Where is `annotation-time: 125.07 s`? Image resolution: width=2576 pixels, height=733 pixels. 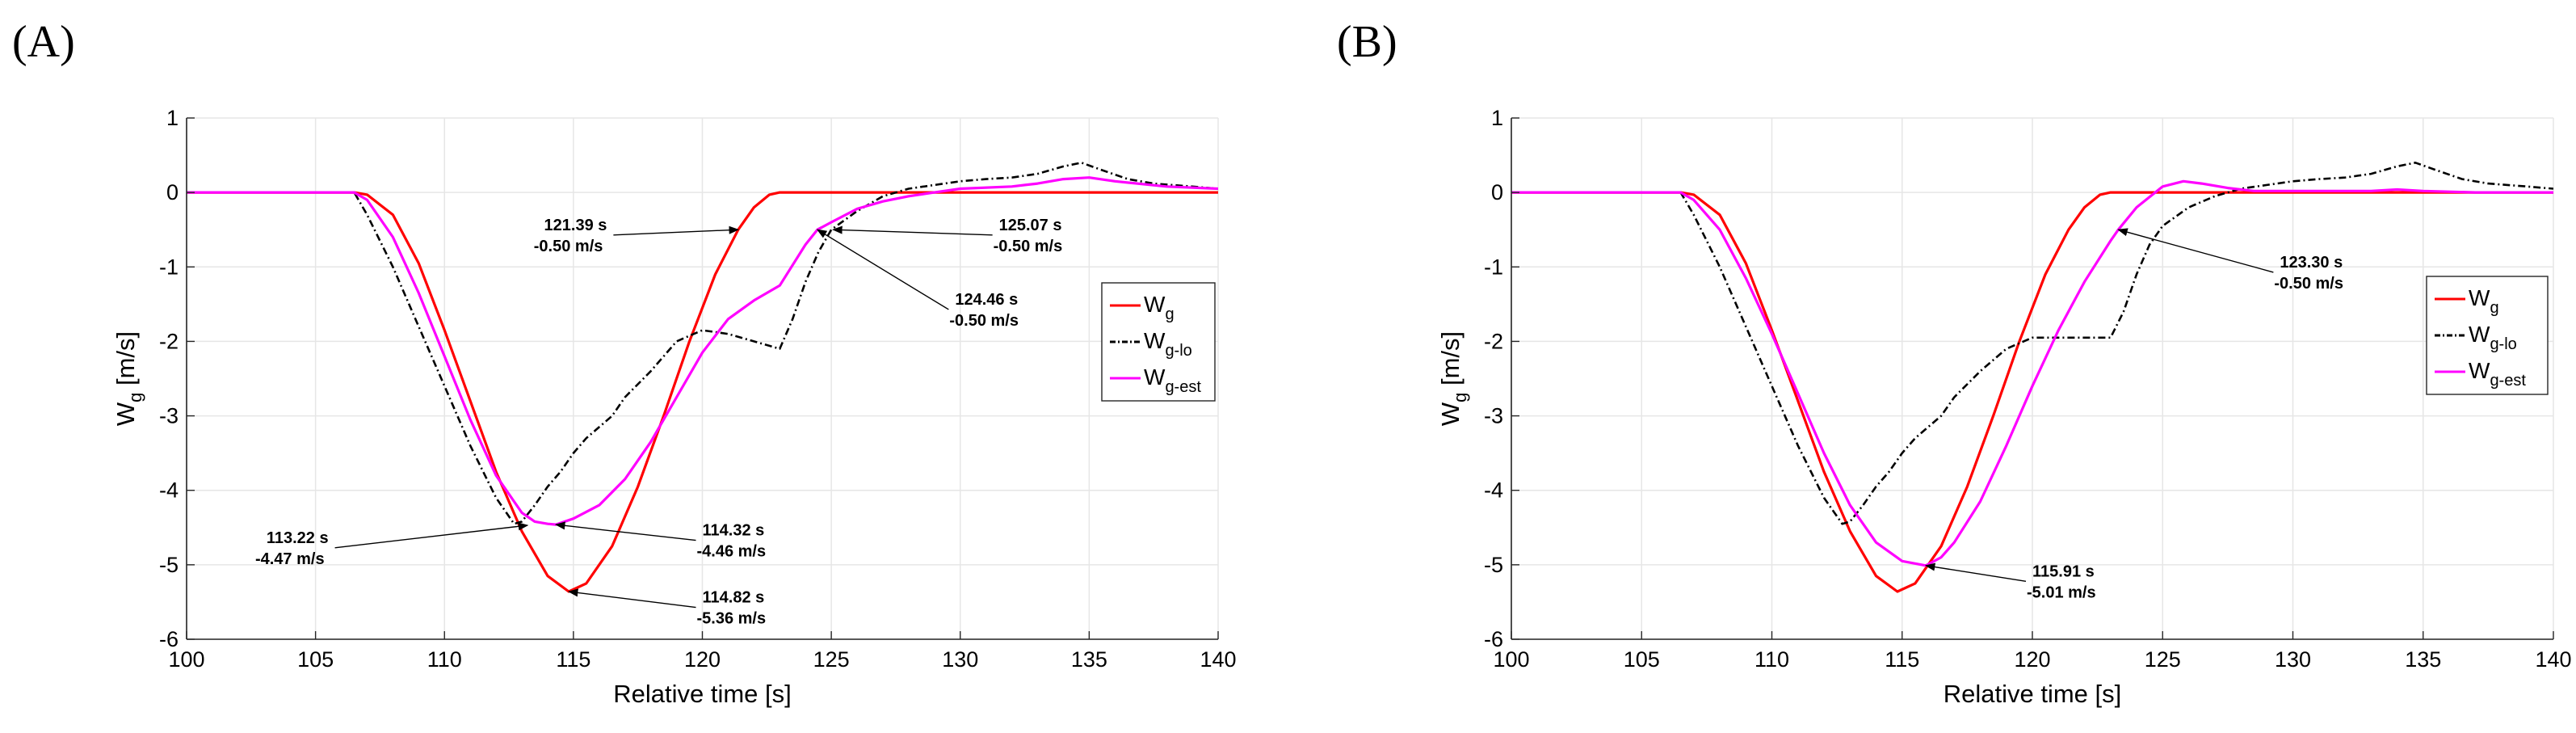
annotation-time: 125.07 s is located at coordinates (1030, 225).